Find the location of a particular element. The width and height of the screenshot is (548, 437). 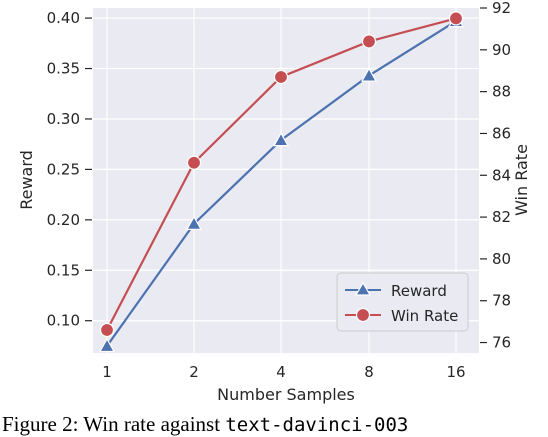

x-tick-label: 4 is located at coordinates (281, 372).